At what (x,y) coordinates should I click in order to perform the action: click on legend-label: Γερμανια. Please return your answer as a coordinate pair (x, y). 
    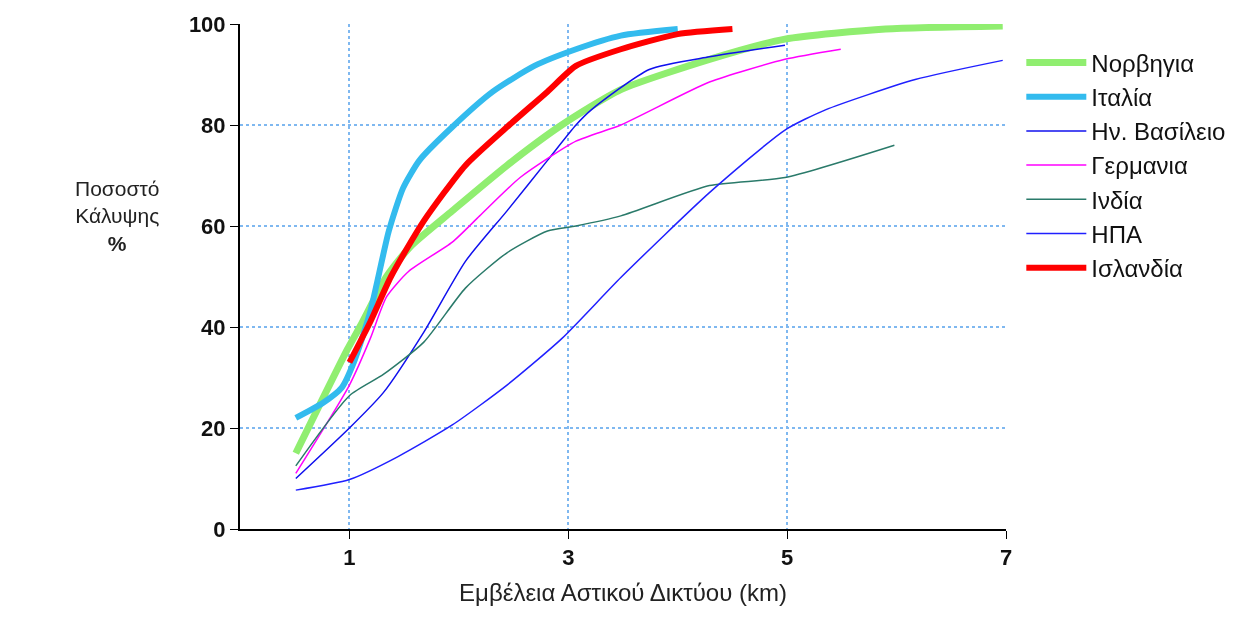
    Looking at the image, I should click on (1139, 166).